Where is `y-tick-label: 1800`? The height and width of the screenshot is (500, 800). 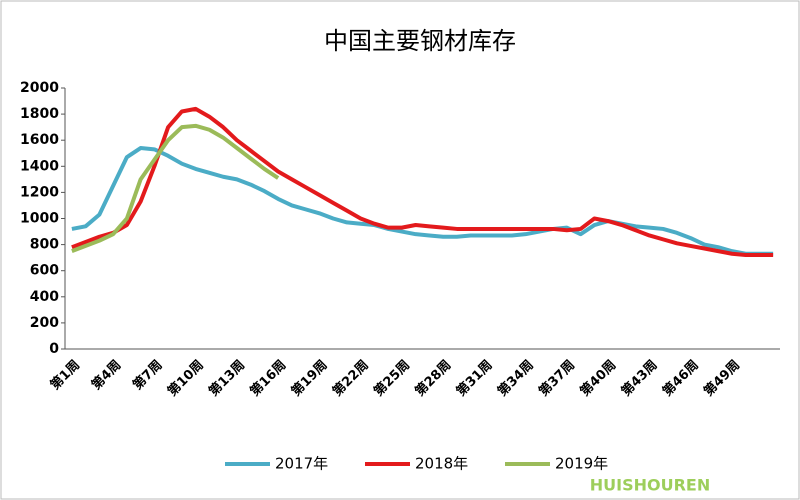
y-tick-label: 1800 is located at coordinates (39, 114).